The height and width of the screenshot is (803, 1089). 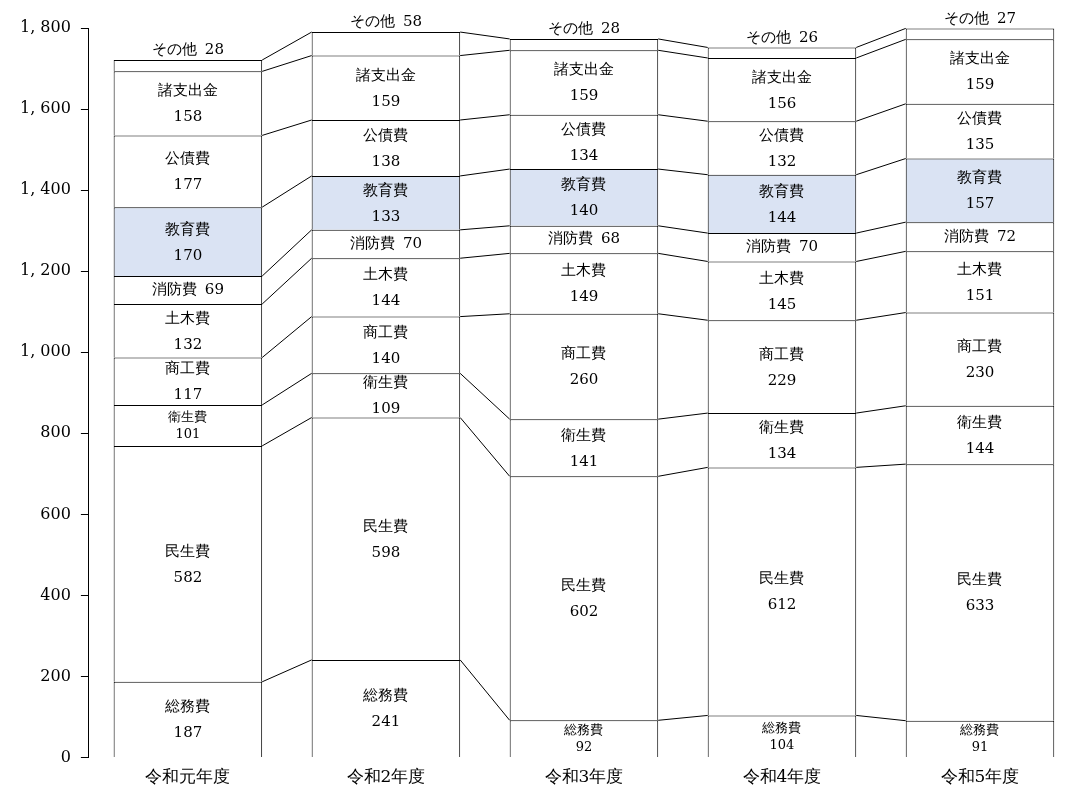 What do you see at coordinates (584, 747) in the screenshot?
I see `data-label: 92` at bounding box center [584, 747].